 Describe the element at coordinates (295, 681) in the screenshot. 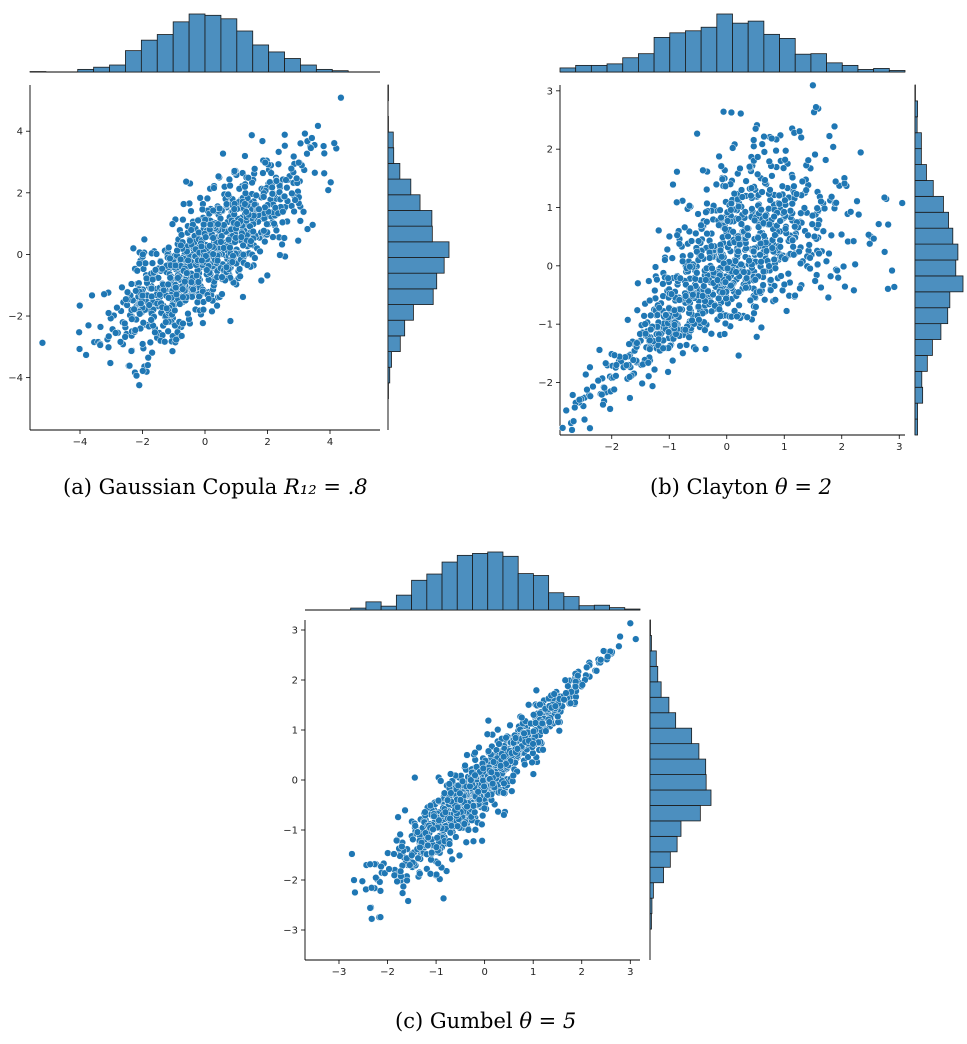

I see `y-tick-label: 2` at that location.